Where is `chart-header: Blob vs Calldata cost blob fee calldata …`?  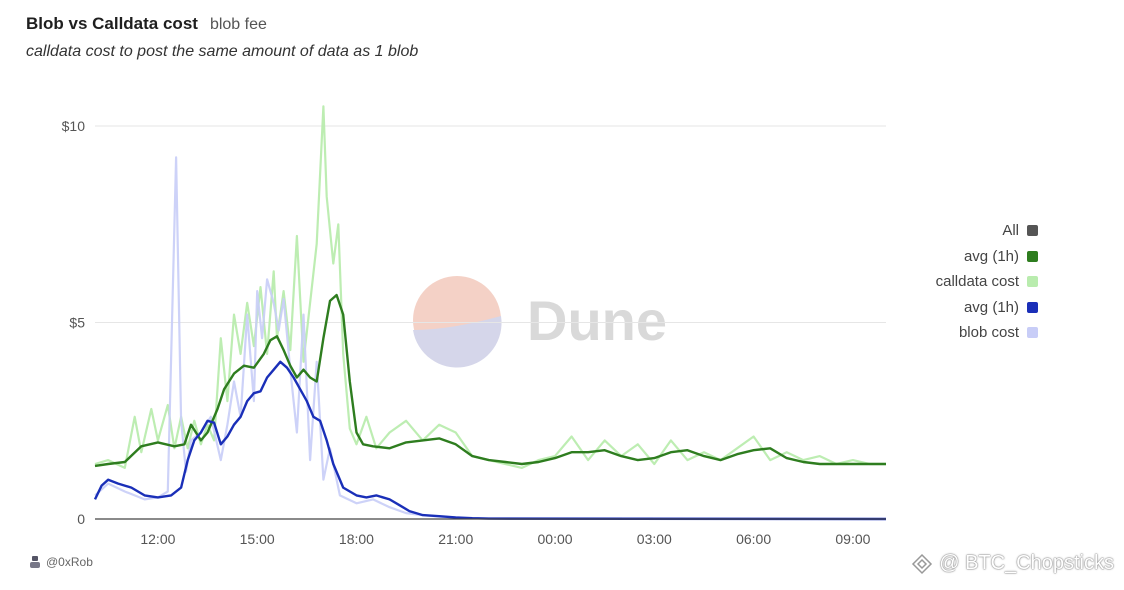
chart-header: Blob vs Calldata cost blob fee calldata … is located at coordinates (222, 37).